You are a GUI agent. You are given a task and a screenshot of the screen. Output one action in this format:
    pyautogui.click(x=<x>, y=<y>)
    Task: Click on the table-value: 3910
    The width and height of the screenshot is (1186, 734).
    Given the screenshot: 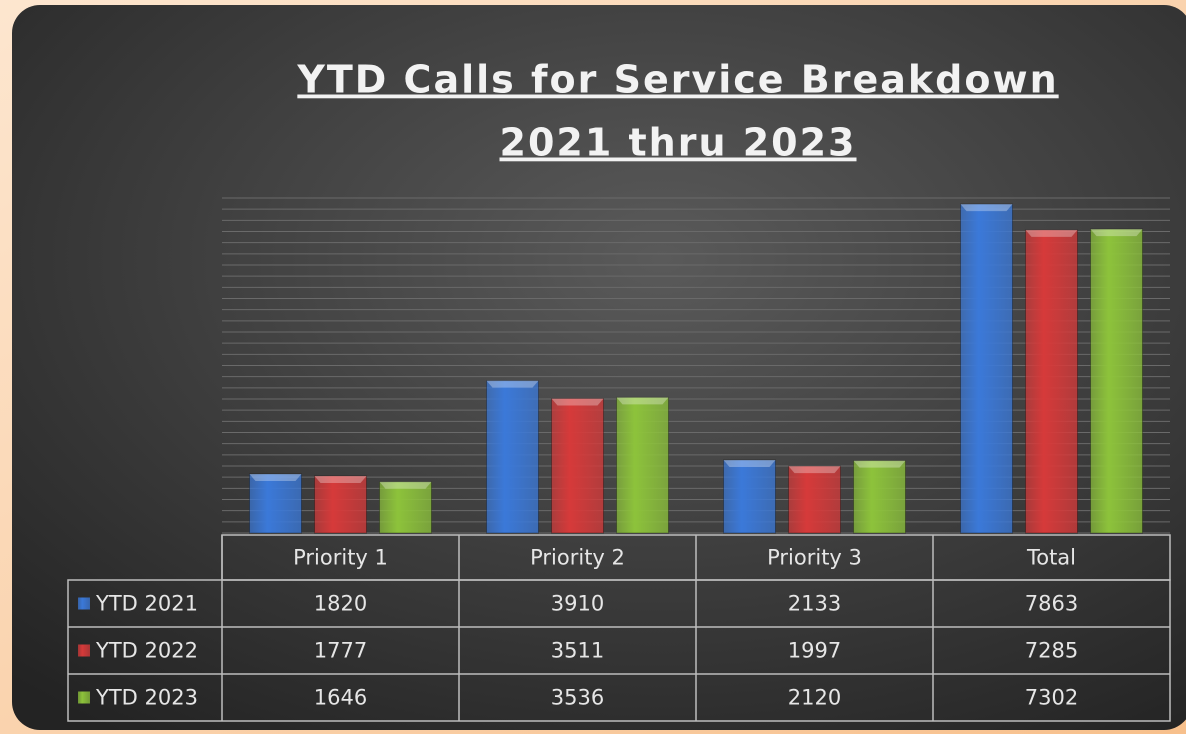 What is the action you would take?
    pyautogui.click(x=577, y=604)
    